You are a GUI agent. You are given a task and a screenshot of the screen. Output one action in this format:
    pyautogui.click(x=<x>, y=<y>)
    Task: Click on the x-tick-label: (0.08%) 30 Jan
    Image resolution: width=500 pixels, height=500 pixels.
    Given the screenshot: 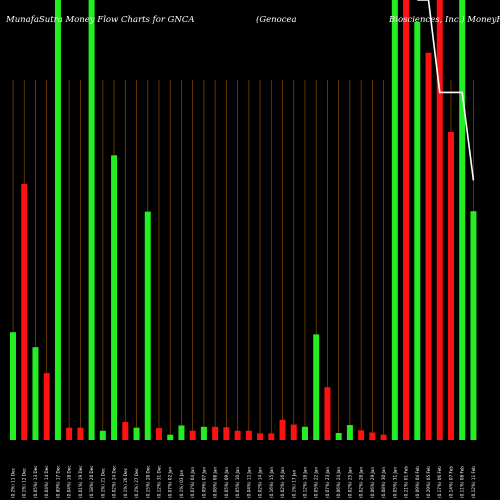 What is the action you would take?
    pyautogui.click(x=383, y=482)
    